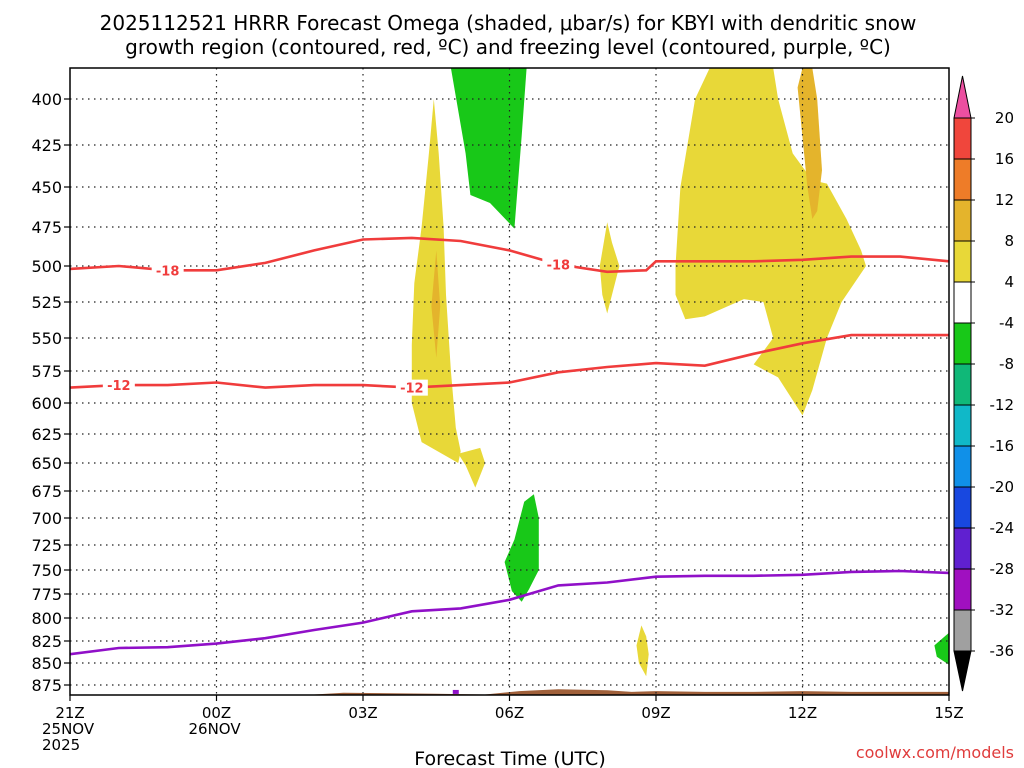  What do you see at coordinates (1002, 651) in the screenshot?
I see `colorbar-label--36: -36` at bounding box center [1002, 651].